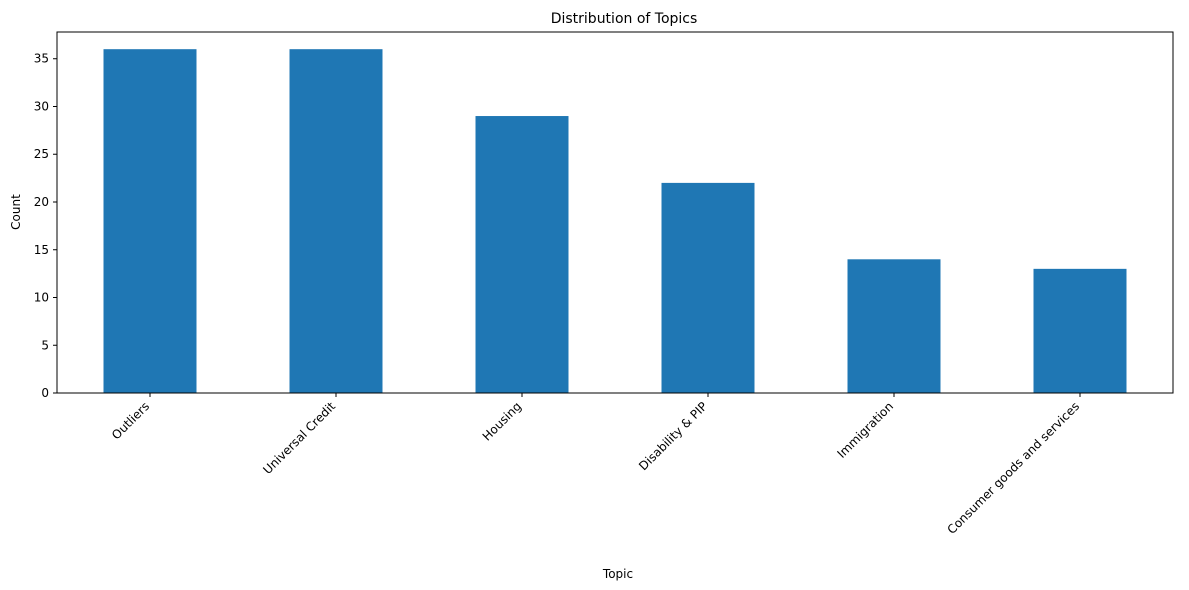 The width and height of the screenshot is (1189, 590). What do you see at coordinates (708, 287) in the screenshot?
I see `bar-disability-pip` at bounding box center [708, 287].